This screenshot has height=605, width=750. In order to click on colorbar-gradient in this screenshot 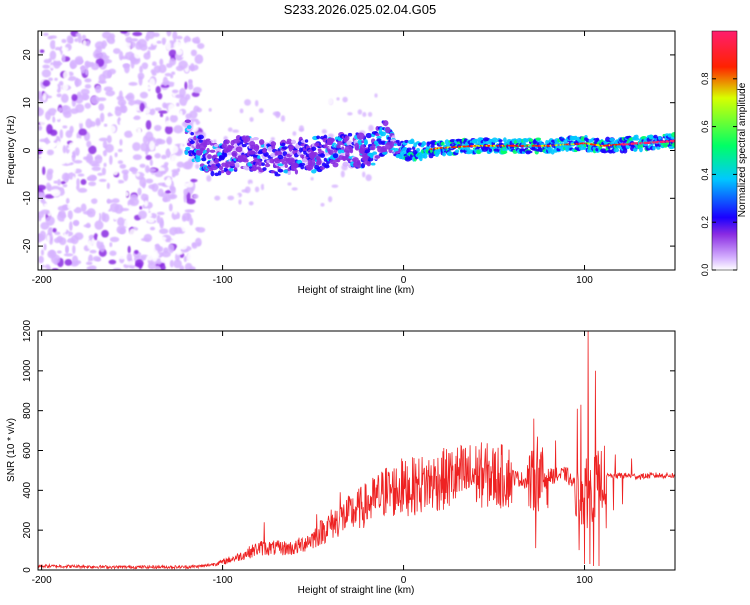, I will do `click(724, 150)`.